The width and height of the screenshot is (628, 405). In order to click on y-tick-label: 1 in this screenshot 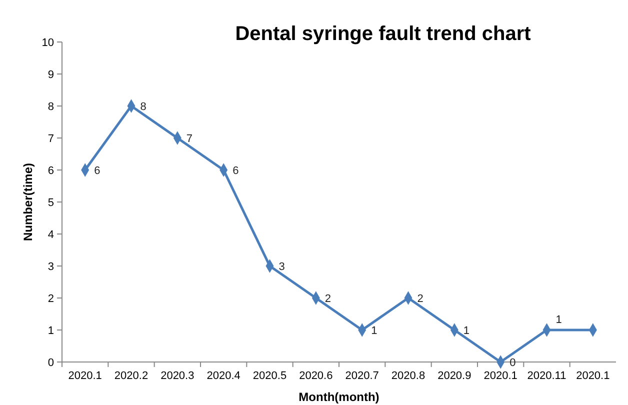, I will do `click(51, 331)`.